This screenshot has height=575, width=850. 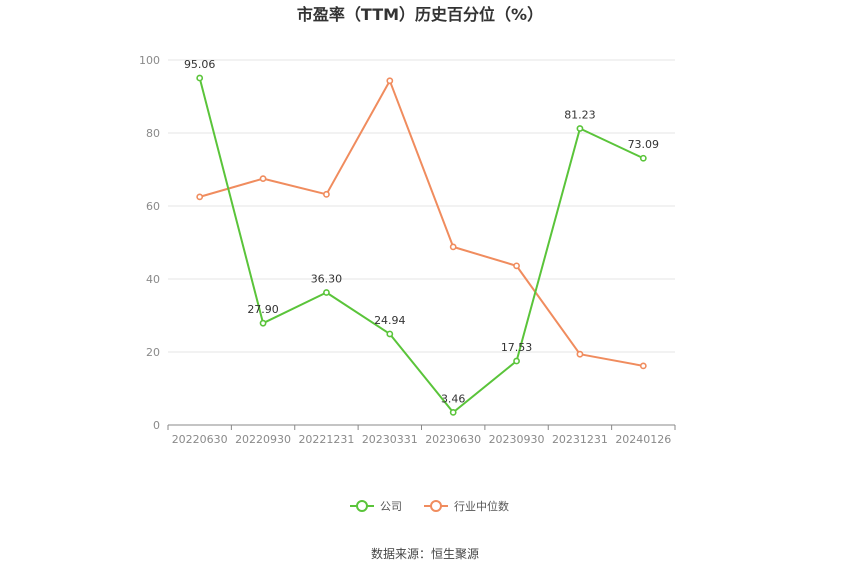 I want to click on legend-label: 公司, so click(x=391, y=506).